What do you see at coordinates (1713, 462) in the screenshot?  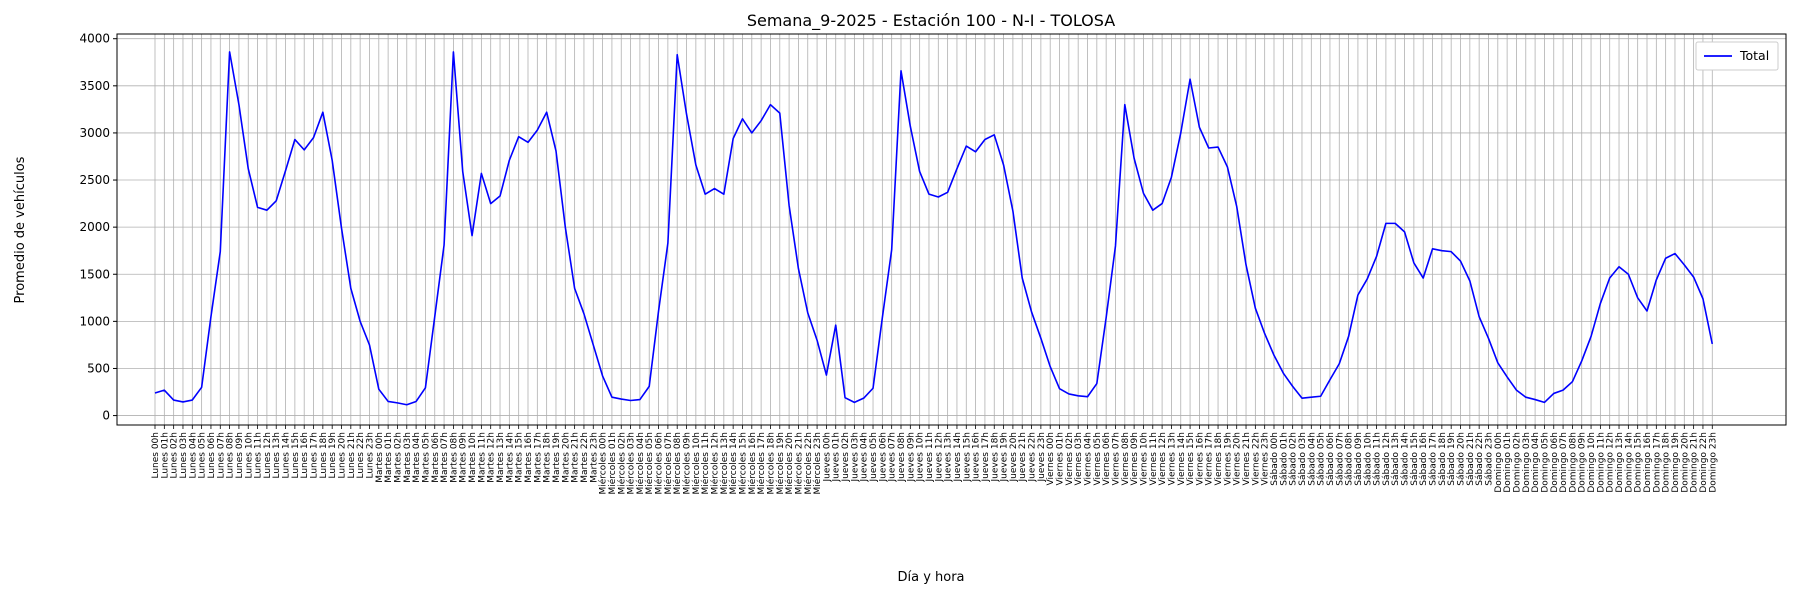 I see `x-tick-label: Domingo 23h` at bounding box center [1713, 462].